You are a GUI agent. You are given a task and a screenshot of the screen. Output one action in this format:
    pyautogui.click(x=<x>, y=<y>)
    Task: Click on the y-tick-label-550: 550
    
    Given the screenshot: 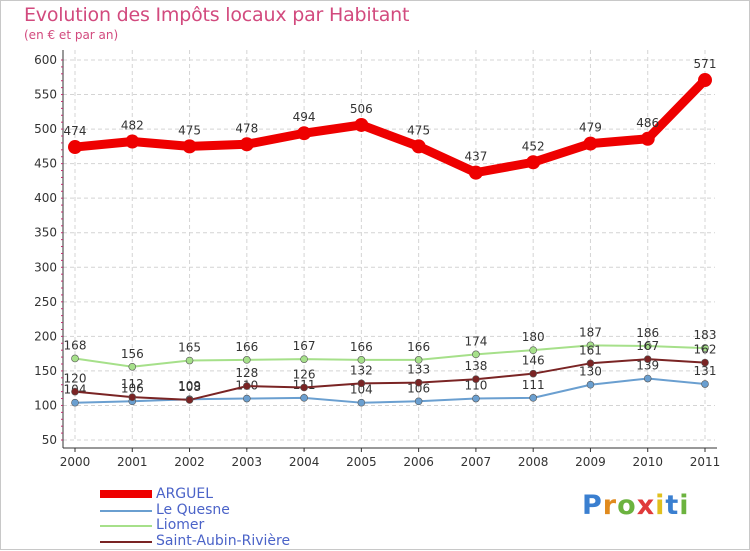 What is the action you would take?
    pyautogui.click(x=45, y=95)
    